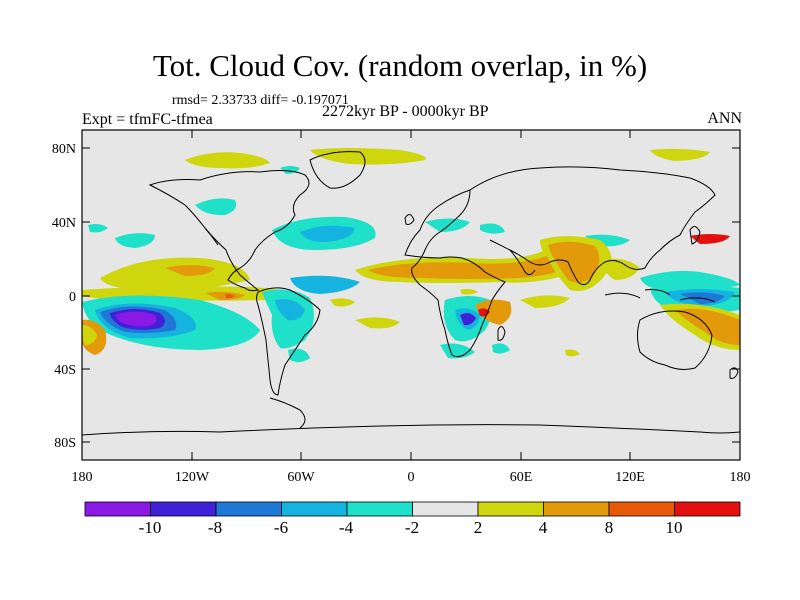 This screenshot has height=600, width=800. What do you see at coordinates (150, 527) in the screenshot?
I see `colorbar-label: -10` at bounding box center [150, 527].